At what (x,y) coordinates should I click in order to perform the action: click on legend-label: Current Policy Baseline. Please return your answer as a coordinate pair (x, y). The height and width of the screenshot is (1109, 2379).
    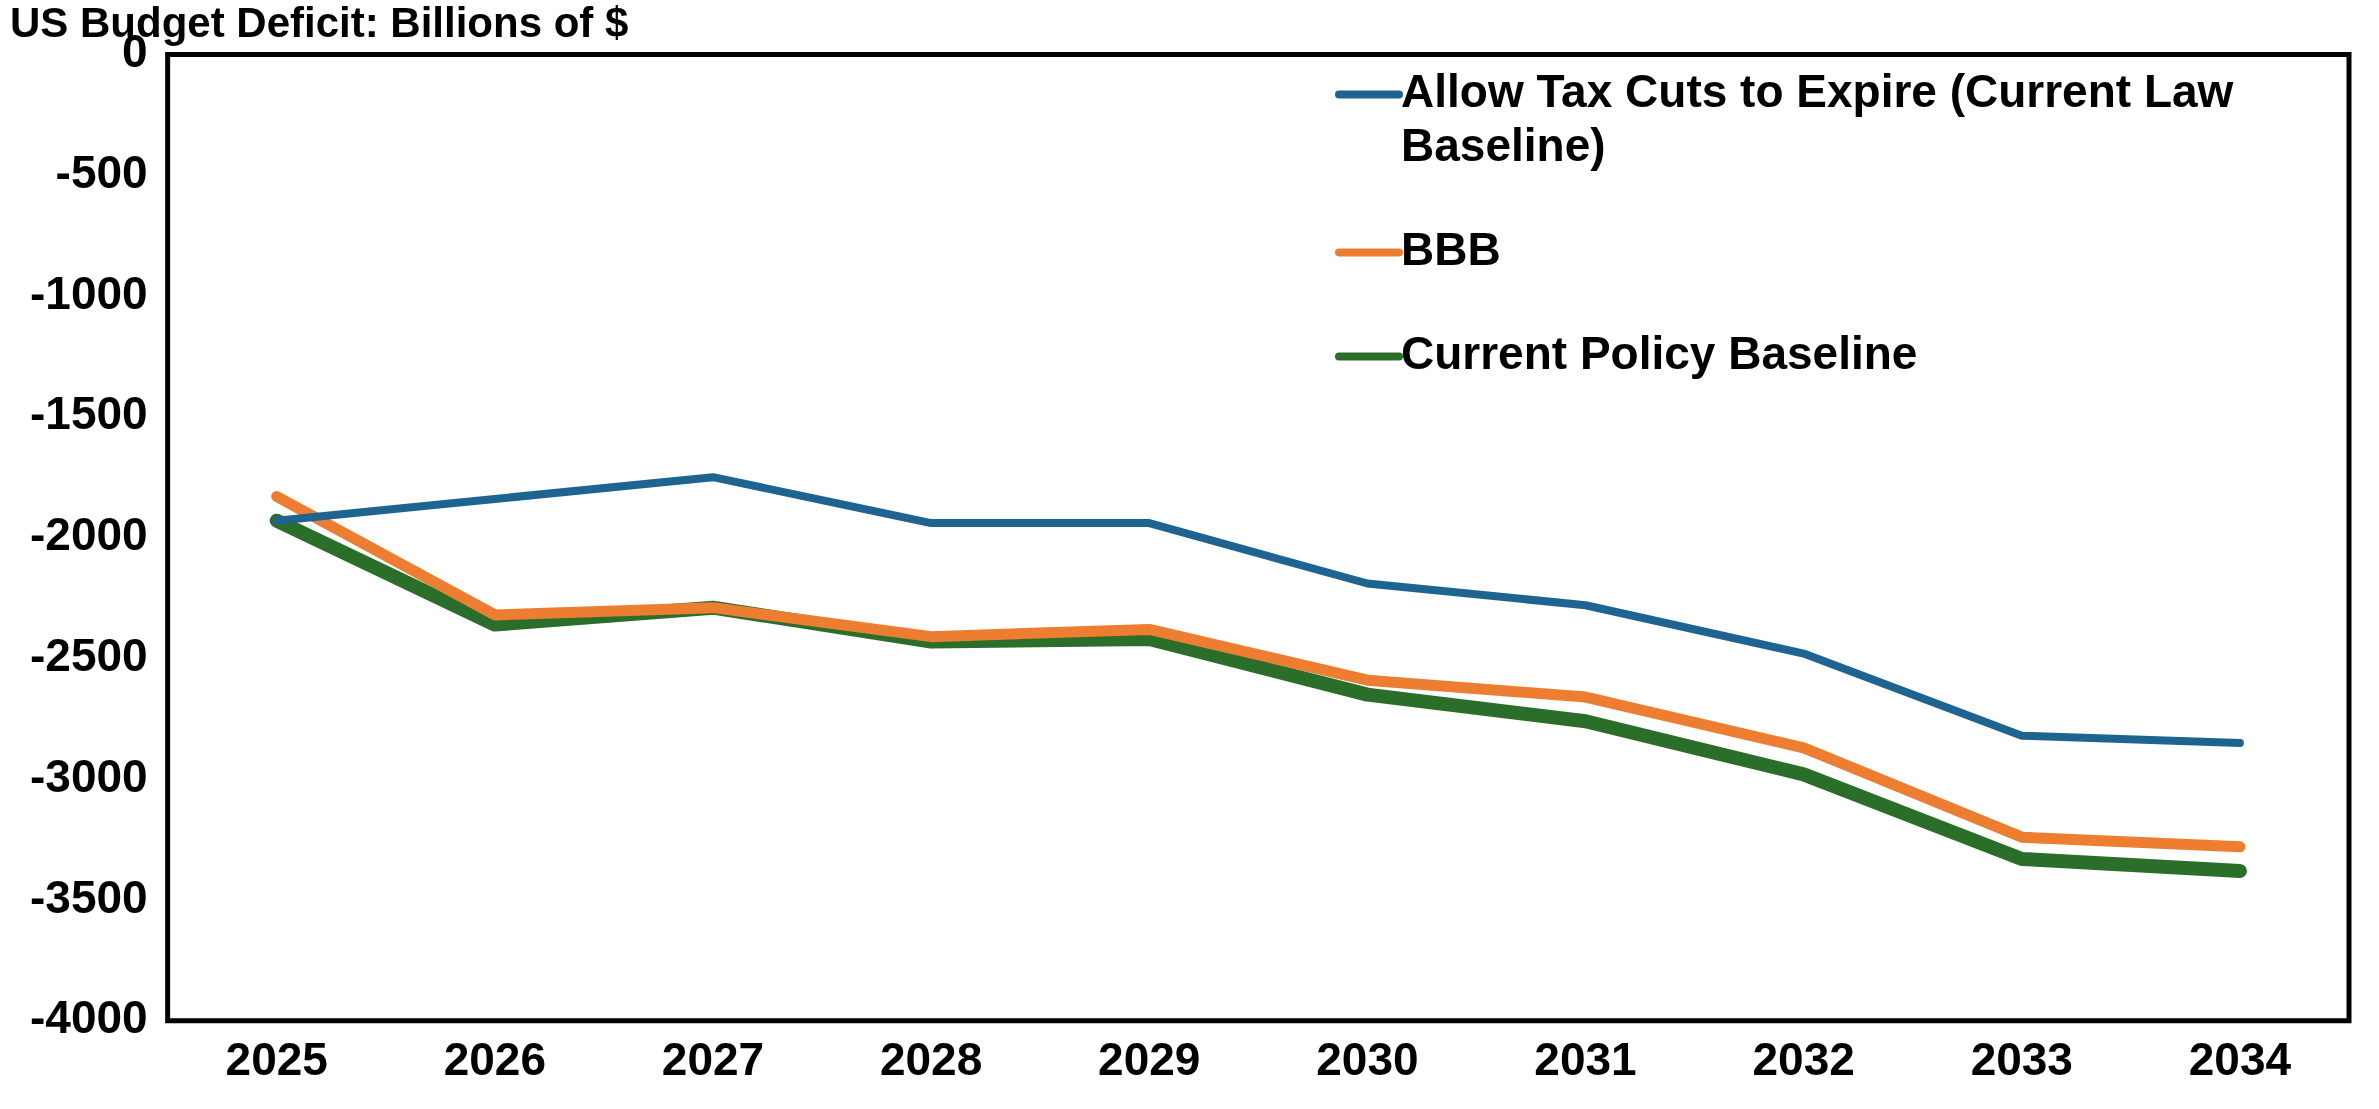
    Looking at the image, I should click on (1659, 353).